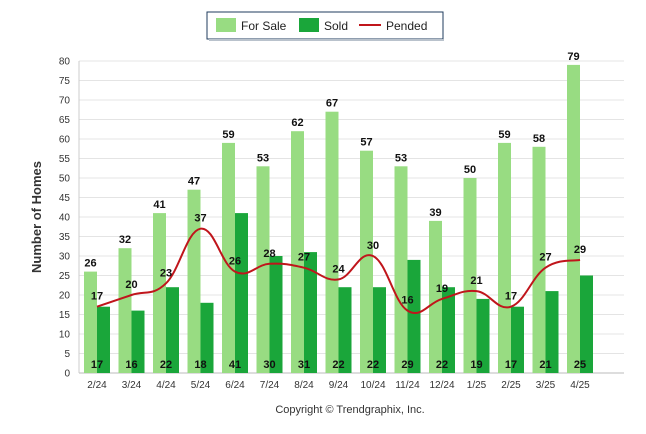 The height and width of the screenshot is (434, 646). I want to click on y-tick-label: 35, so click(65, 237).